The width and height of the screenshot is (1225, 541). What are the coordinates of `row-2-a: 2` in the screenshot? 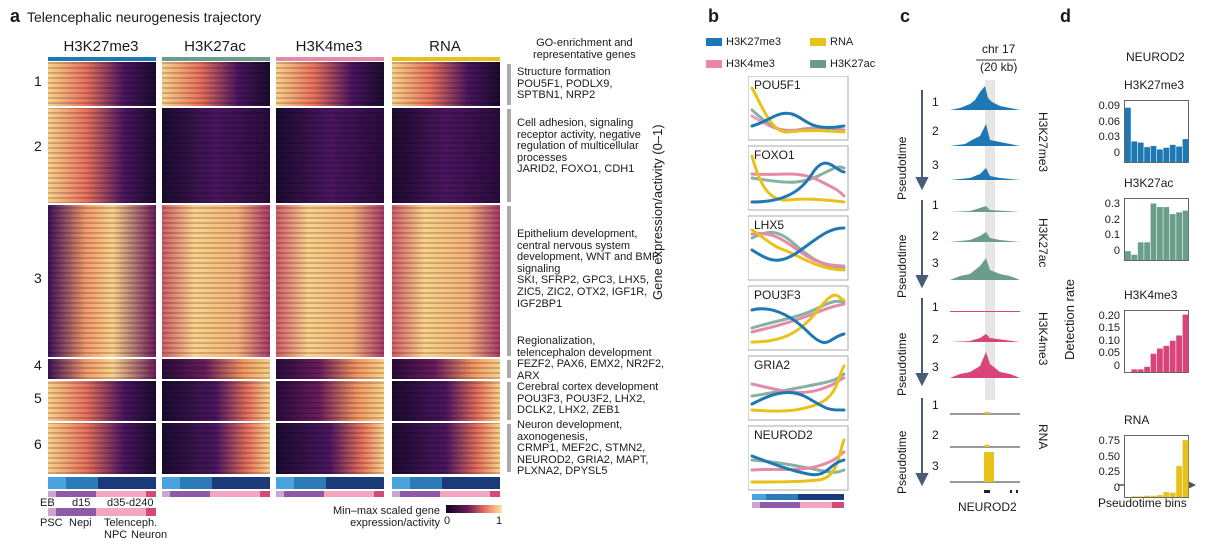 It's located at (935, 131).